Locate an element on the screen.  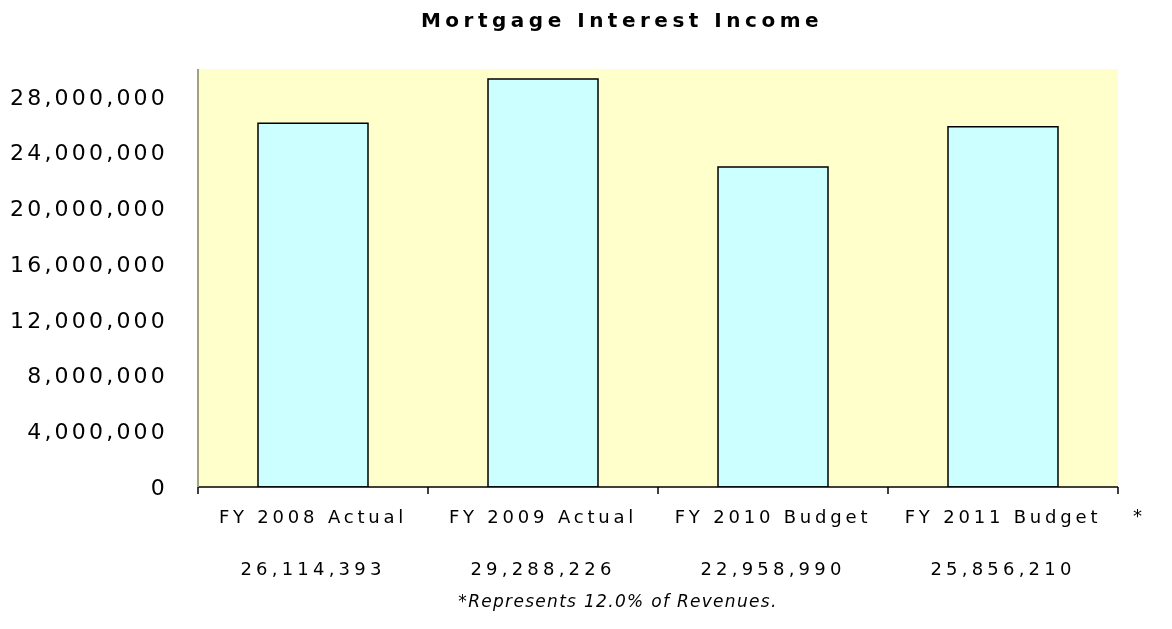
data-label: 26,114,393 is located at coordinates (313, 568).